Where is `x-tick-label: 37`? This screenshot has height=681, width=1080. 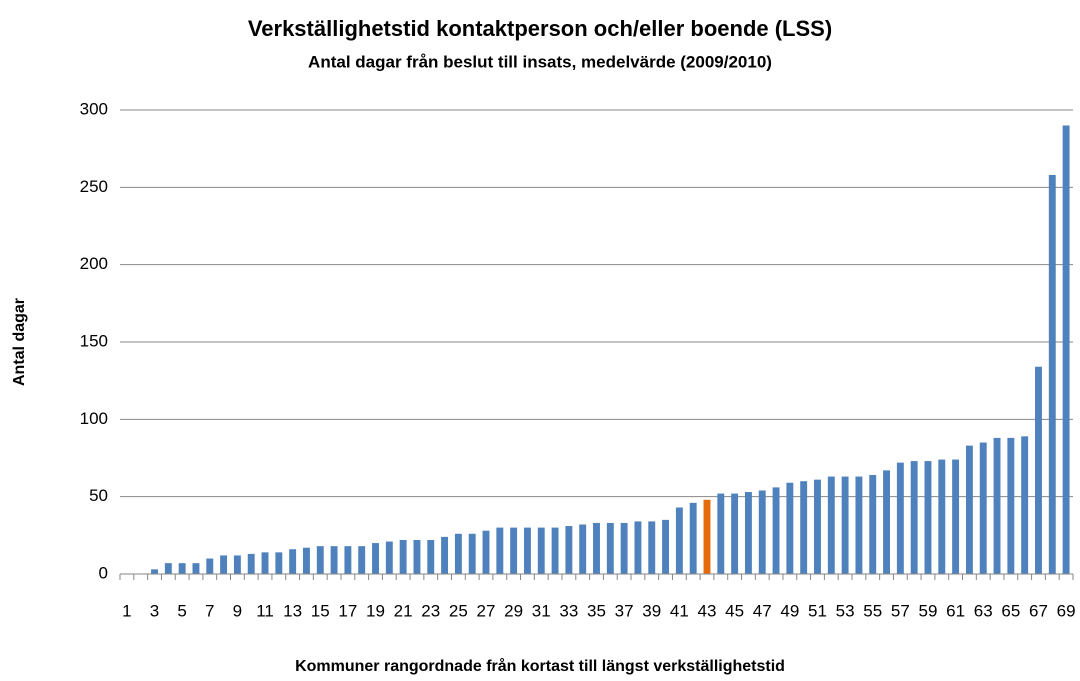
x-tick-label: 37 is located at coordinates (624, 610).